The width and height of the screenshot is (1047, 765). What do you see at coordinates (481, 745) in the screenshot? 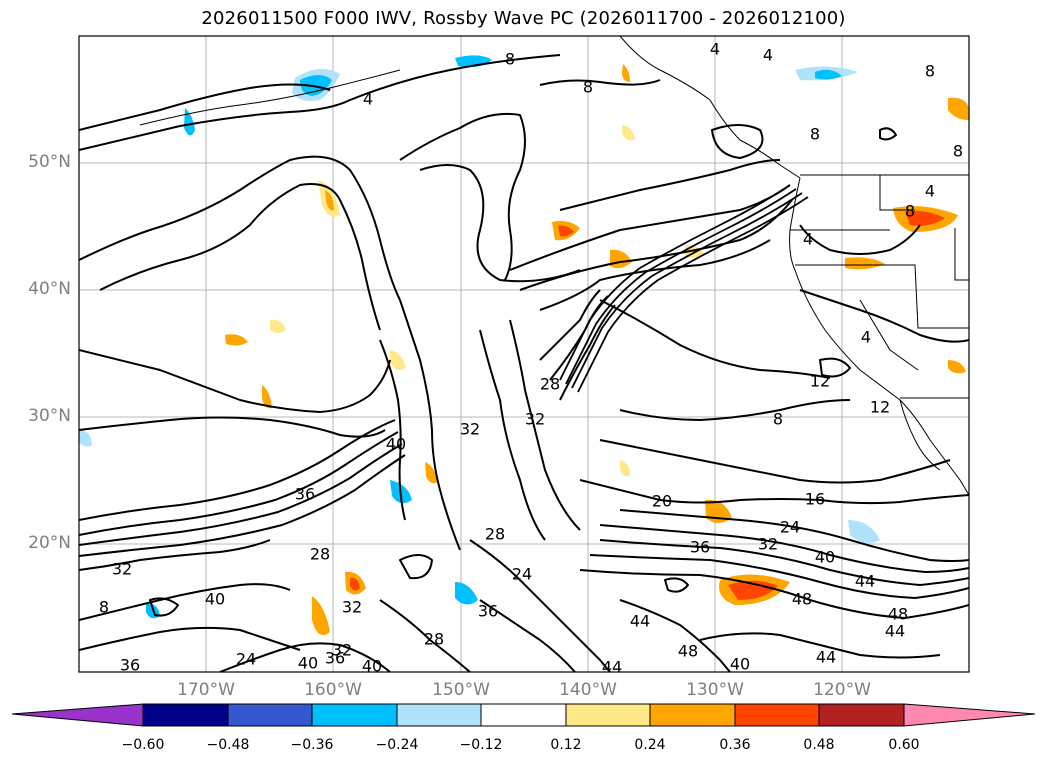
I see `colorbar-tick-label: −0.12` at bounding box center [481, 745].